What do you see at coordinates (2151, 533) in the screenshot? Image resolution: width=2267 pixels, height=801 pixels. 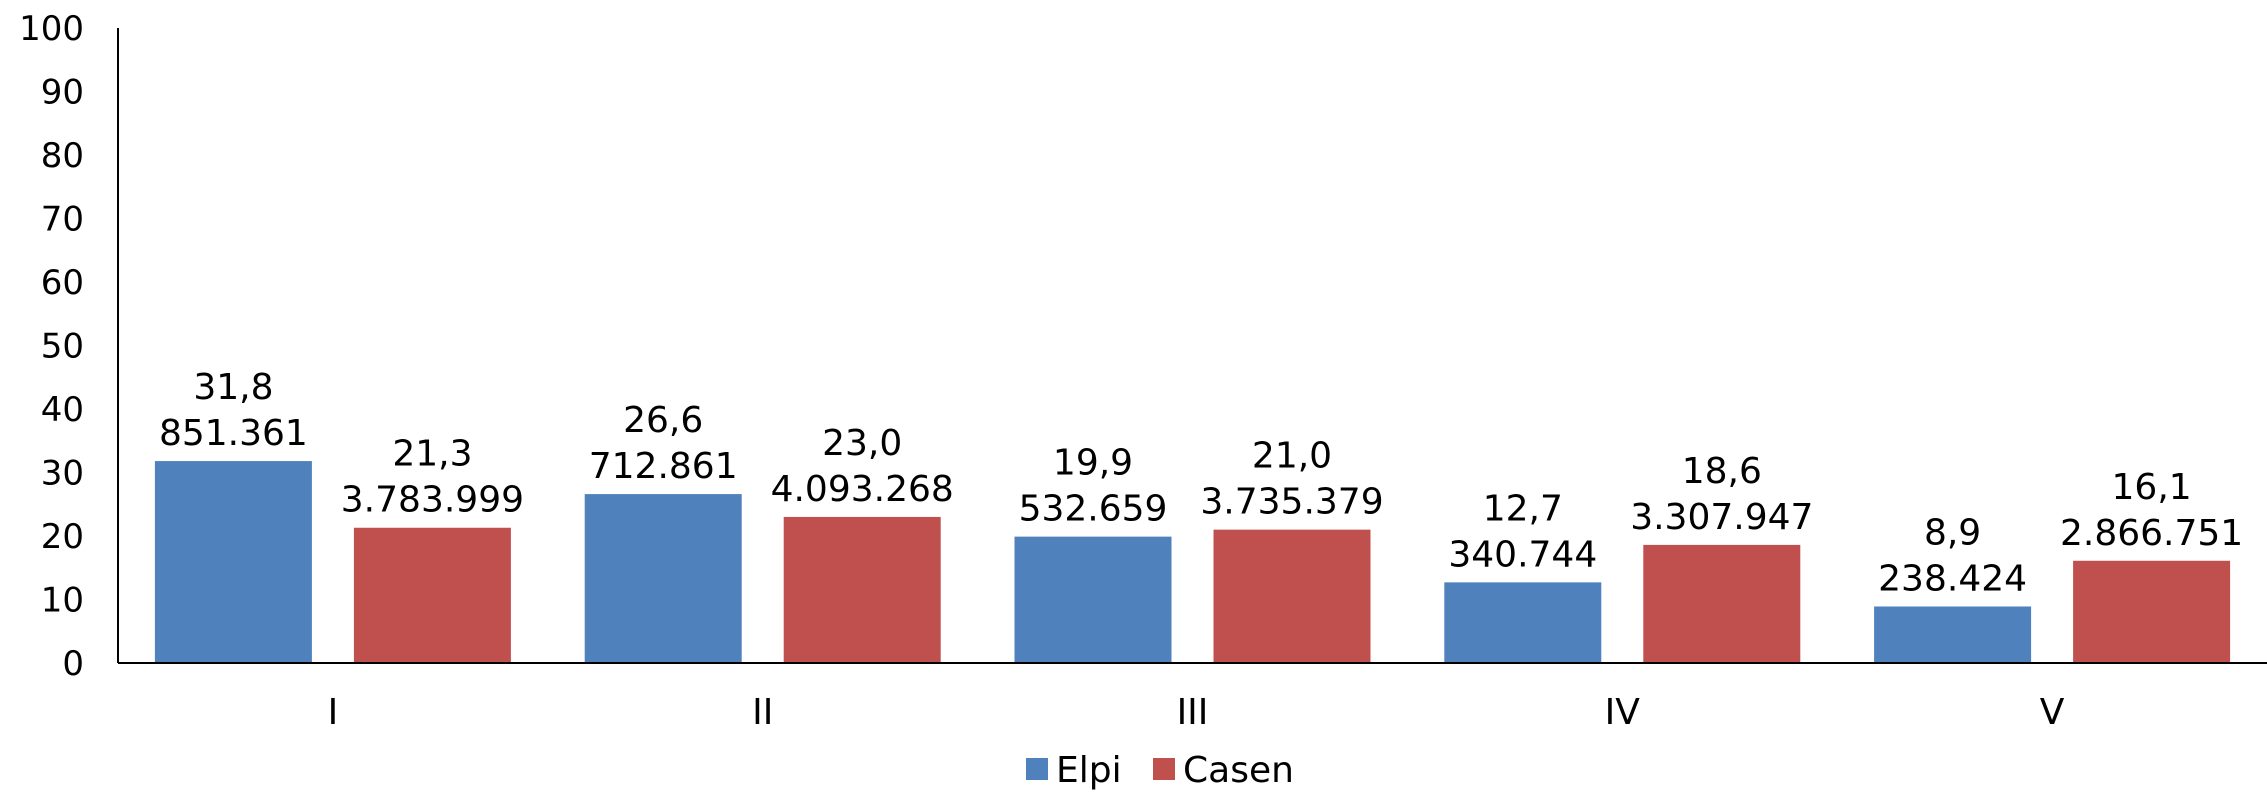 I see `count-label-casen-V: 2.866.751` at bounding box center [2151, 533].